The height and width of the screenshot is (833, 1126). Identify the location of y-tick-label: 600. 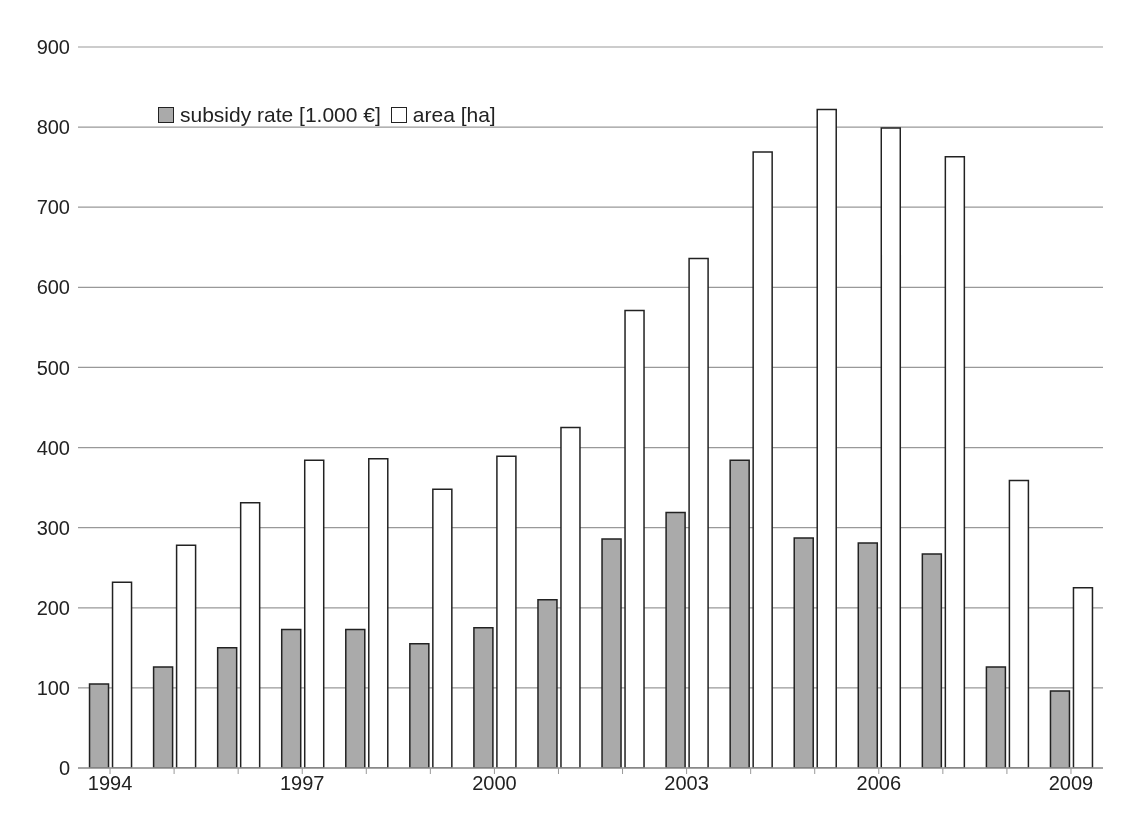
(53, 287).